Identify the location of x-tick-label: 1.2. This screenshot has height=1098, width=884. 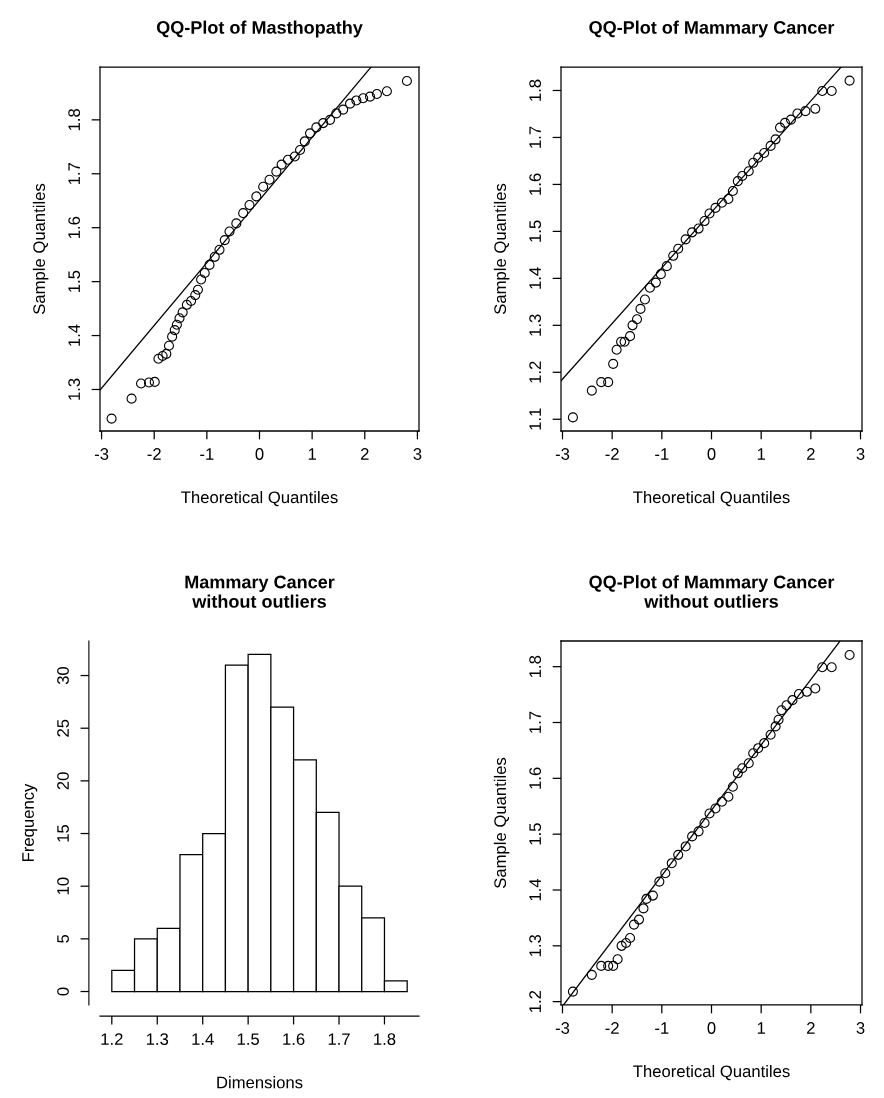
(112, 1039).